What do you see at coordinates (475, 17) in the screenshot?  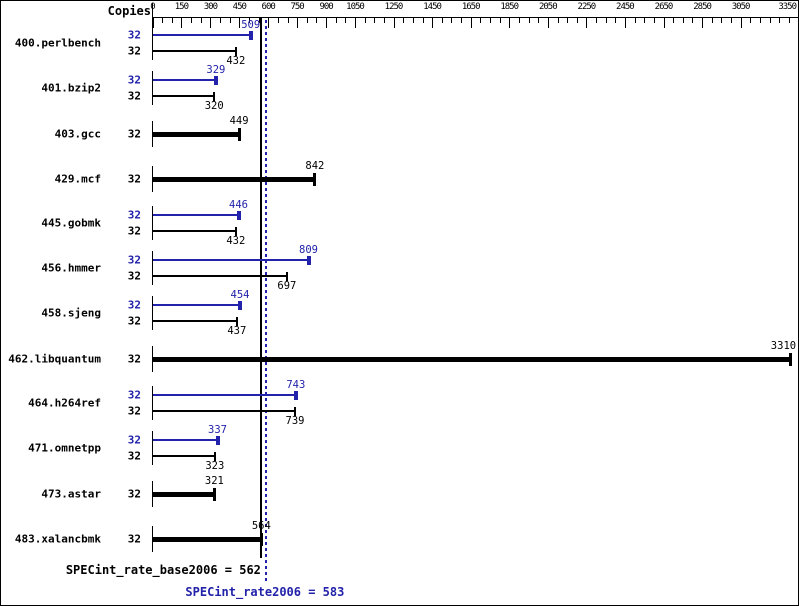 I see `x-axis-line` at bounding box center [475, 17].